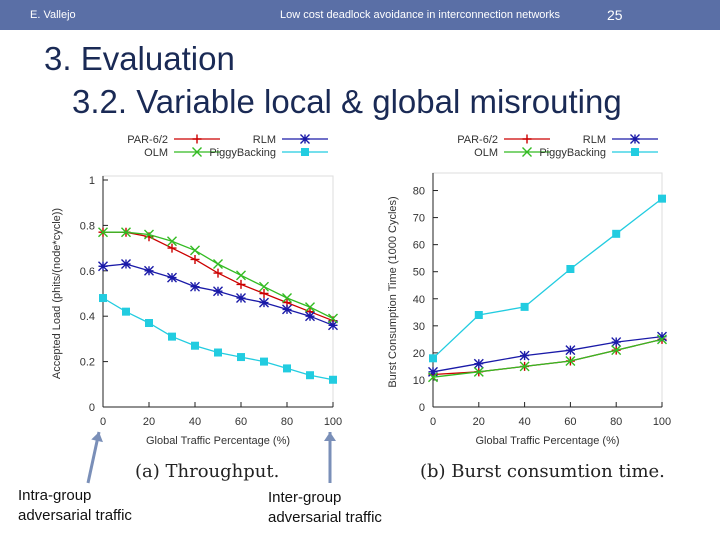  What do you see at coordinates (57, 293) in the screenshot?
I see `throughput-ylabel: Accepted Load (phits/(node*cycle))` at bounding box center [57, 293].